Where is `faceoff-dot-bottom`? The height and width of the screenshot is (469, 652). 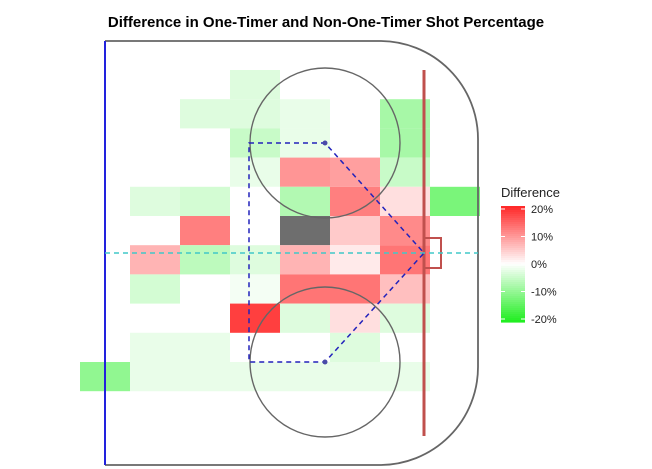 faceoff-dot-bottom is located at coordinates (325, 362).